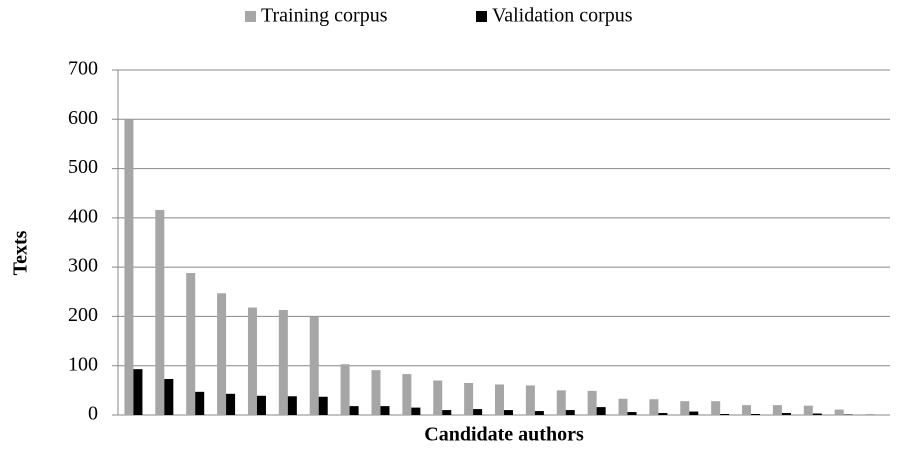 The width and height of the screenshot is (901, 455). Describe the element at coordinates (83, 266) in the screenshot. I see `y-tick-label: 300` at that location.